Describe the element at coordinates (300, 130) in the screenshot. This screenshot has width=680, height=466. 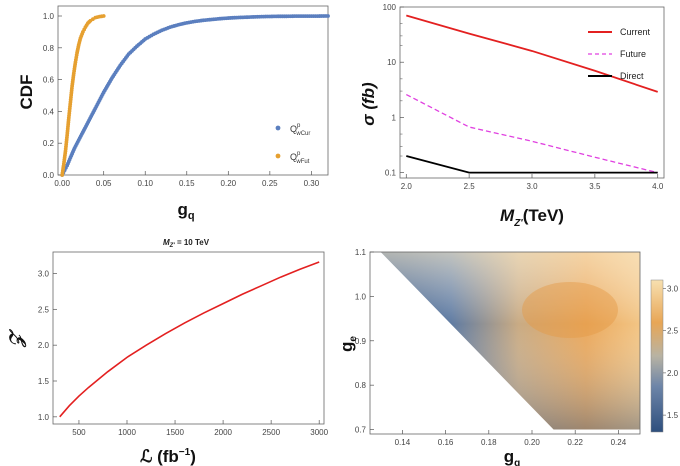
I see `legend-label-cur: Qp wCur` at that location.